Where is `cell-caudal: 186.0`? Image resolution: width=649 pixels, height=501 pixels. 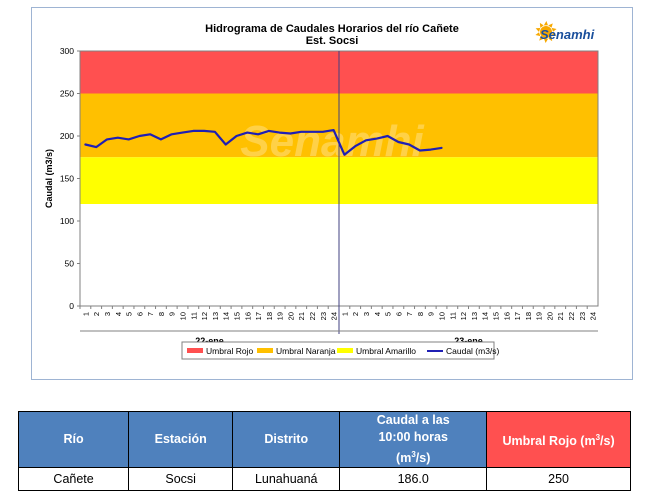
cell-caudal: 186.0 is located at coordinates (413, 479).